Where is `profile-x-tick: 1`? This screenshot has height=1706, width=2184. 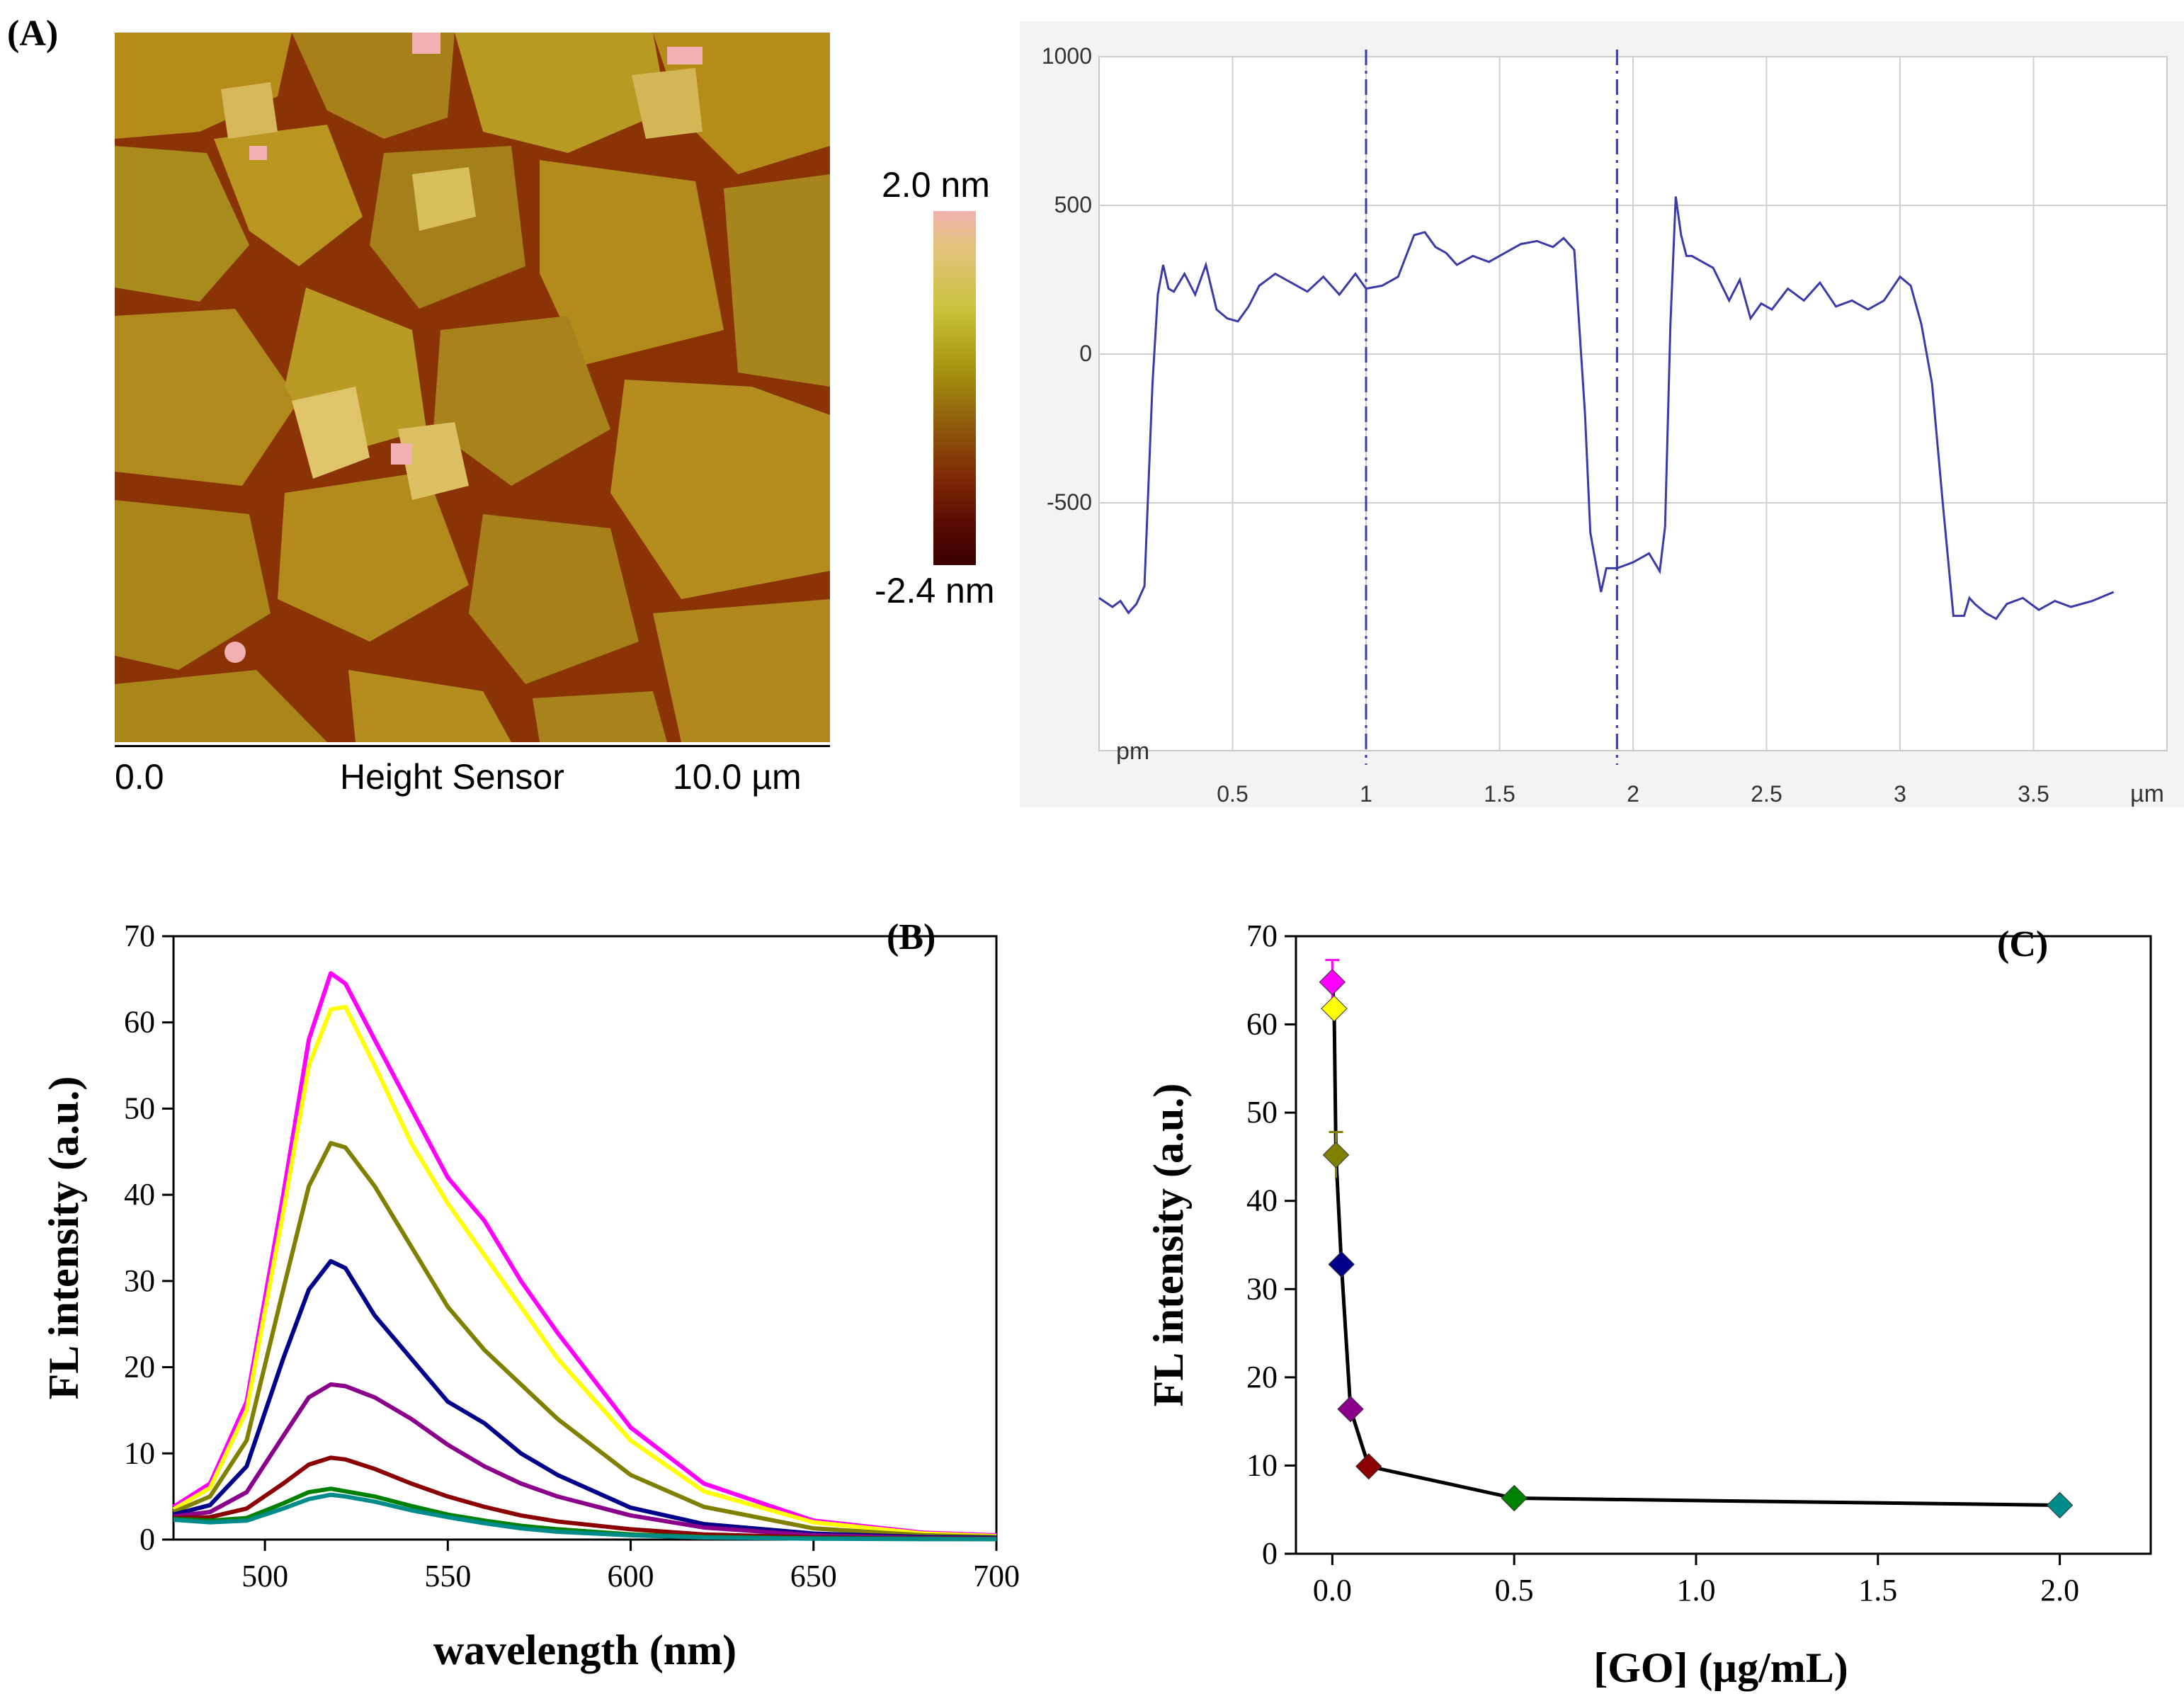
profile-x-tick: 1 is located at coordinates (1366, 794).